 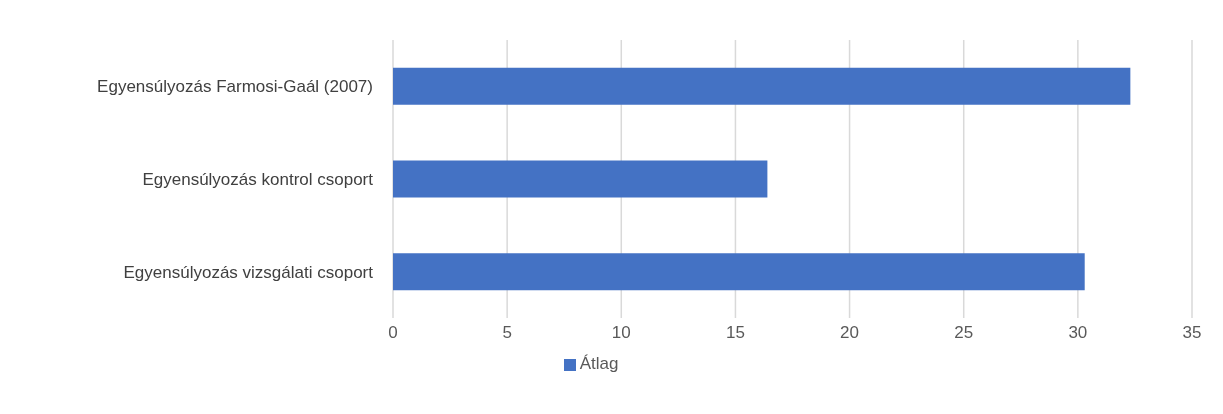 I want to click on legend-label: Átlag, so click(x=599, y=363).